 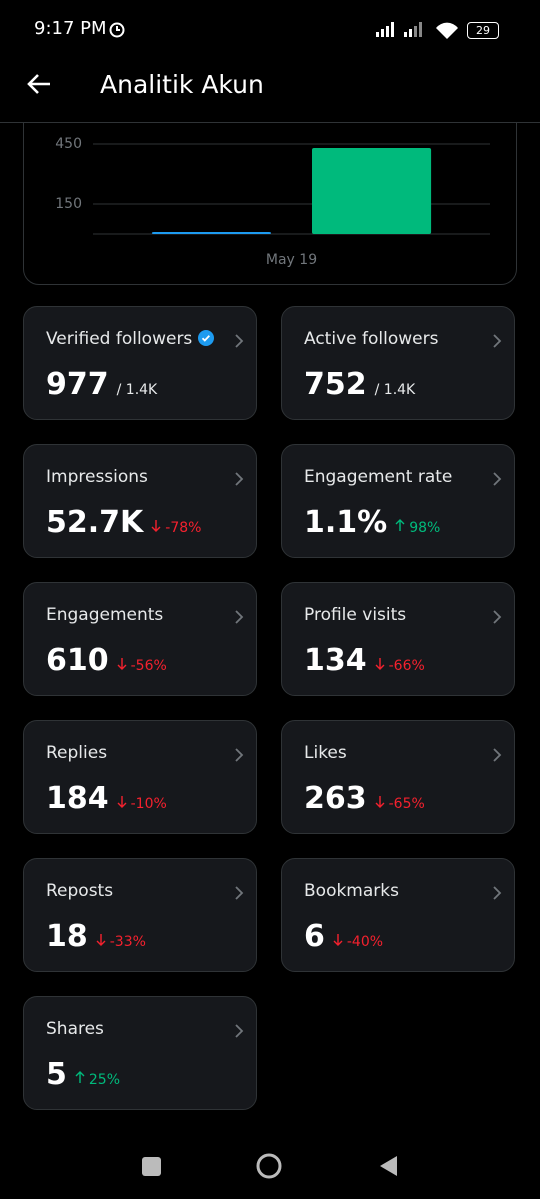 What do you see at coordinates (388, 1166) in the screenshot?
I see `back-nav-button` at bounding box center [388, 1166].